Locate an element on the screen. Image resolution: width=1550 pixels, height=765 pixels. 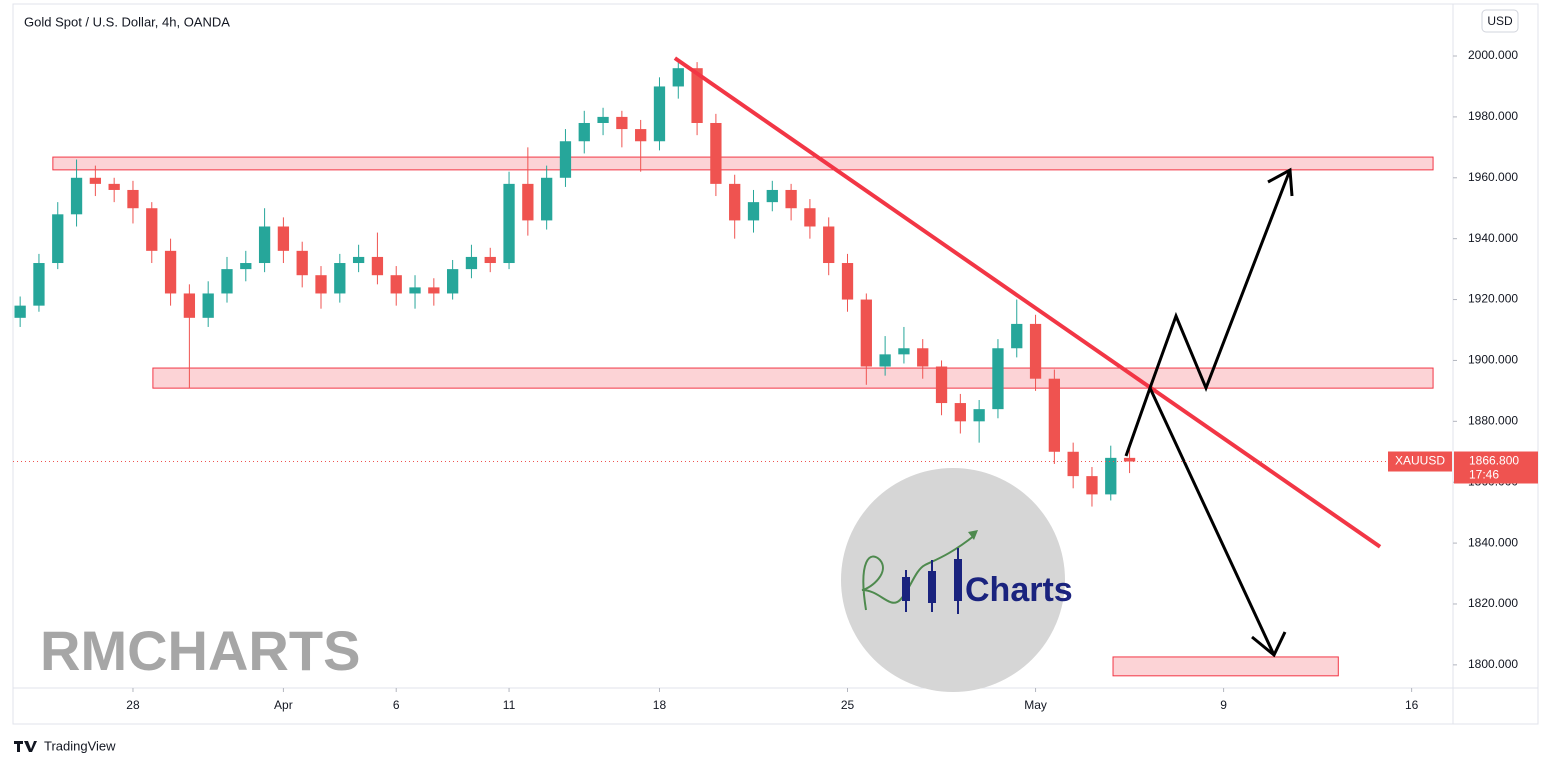
countdown: 17:46 is located at coordinates (1484, 475).